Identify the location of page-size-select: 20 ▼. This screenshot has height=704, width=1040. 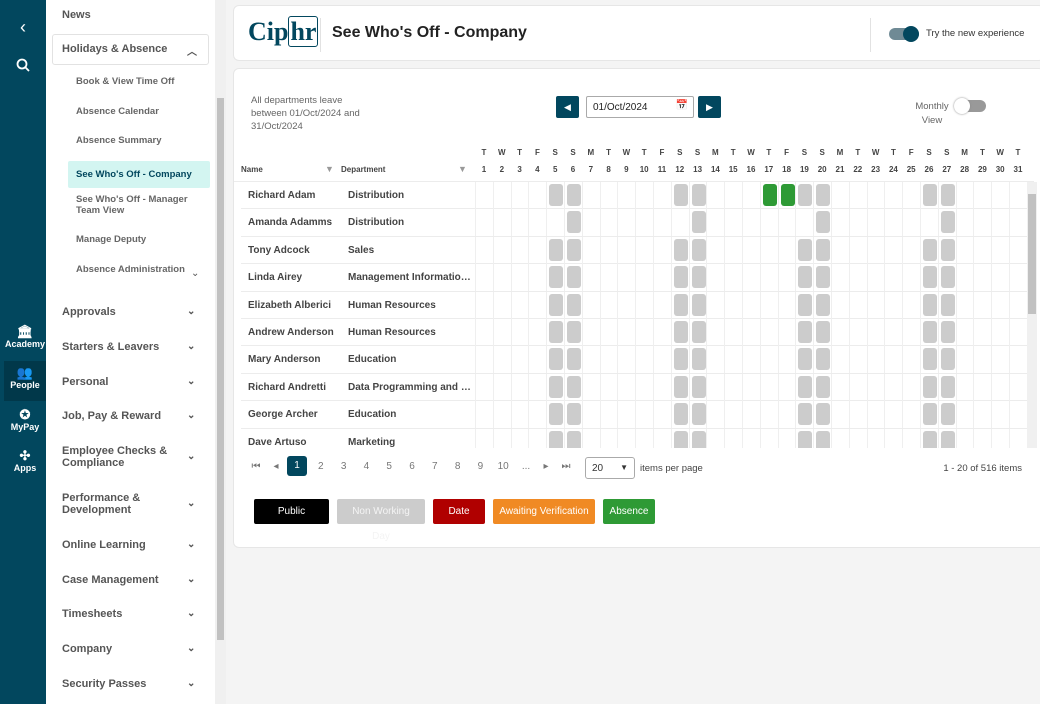
(610, 468).